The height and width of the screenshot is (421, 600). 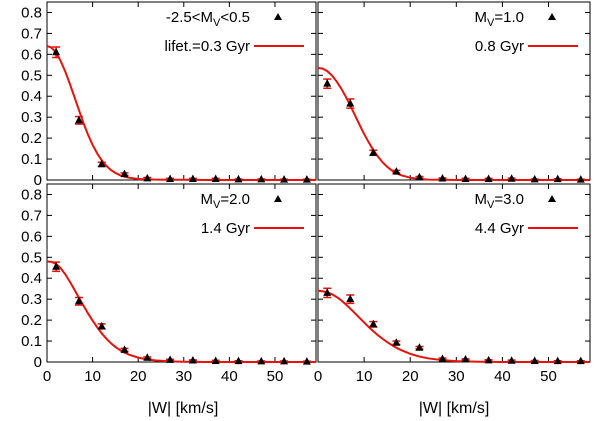 What do you see at coordinates (181, 311) in the screenshot?
I see `model-curve-bottom-left` at bounding box center [181, 311].